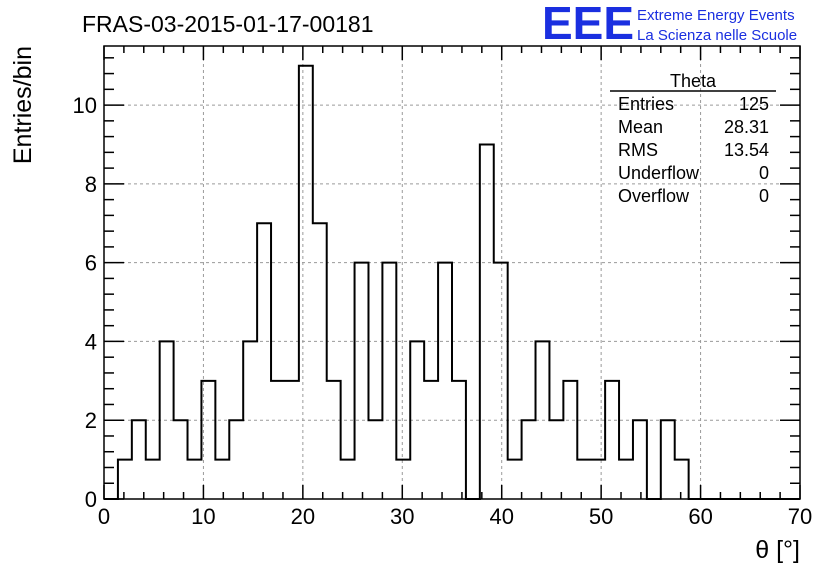  I want to click on chart-title: FRAS-03-2015-01-17-00181, so click(228, 24).